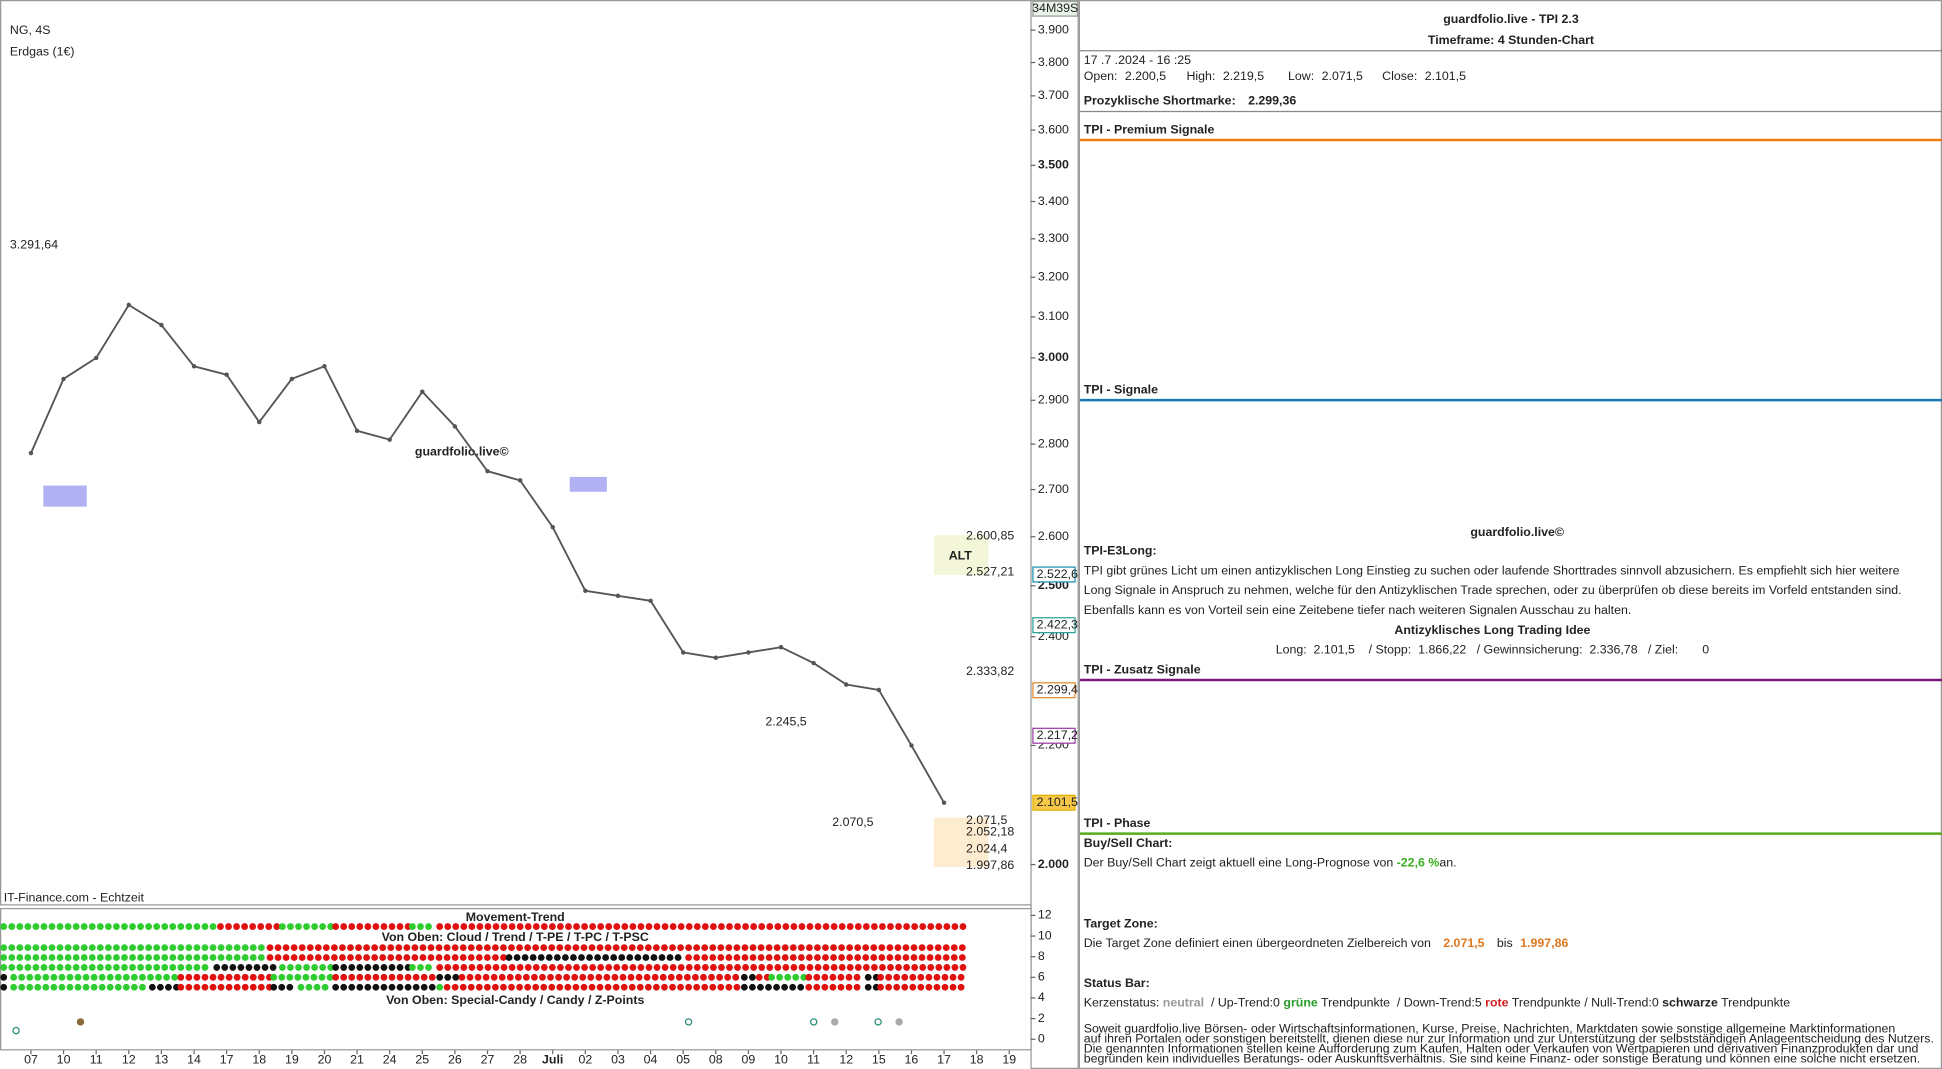 This screenshot has height=1069, width=1942. I want to click on timeframe: Timeframe: 4 Stunden-Chart, so click(1511, 40).